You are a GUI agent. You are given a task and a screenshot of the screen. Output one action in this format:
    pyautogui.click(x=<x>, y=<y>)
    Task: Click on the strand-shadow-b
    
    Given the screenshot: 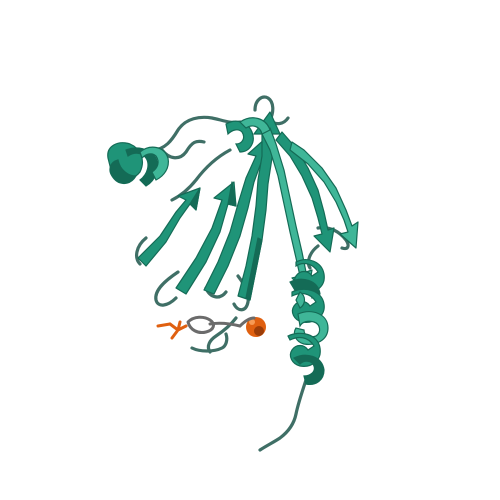 What is the action you would take?
    pyautogui.click(x=254, y=269)
    